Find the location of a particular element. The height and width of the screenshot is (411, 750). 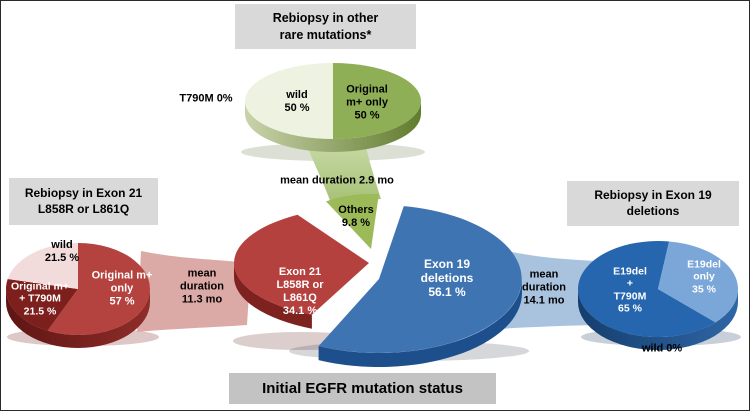

left-pie-slice-t790m is located at coordinates (41, 305).